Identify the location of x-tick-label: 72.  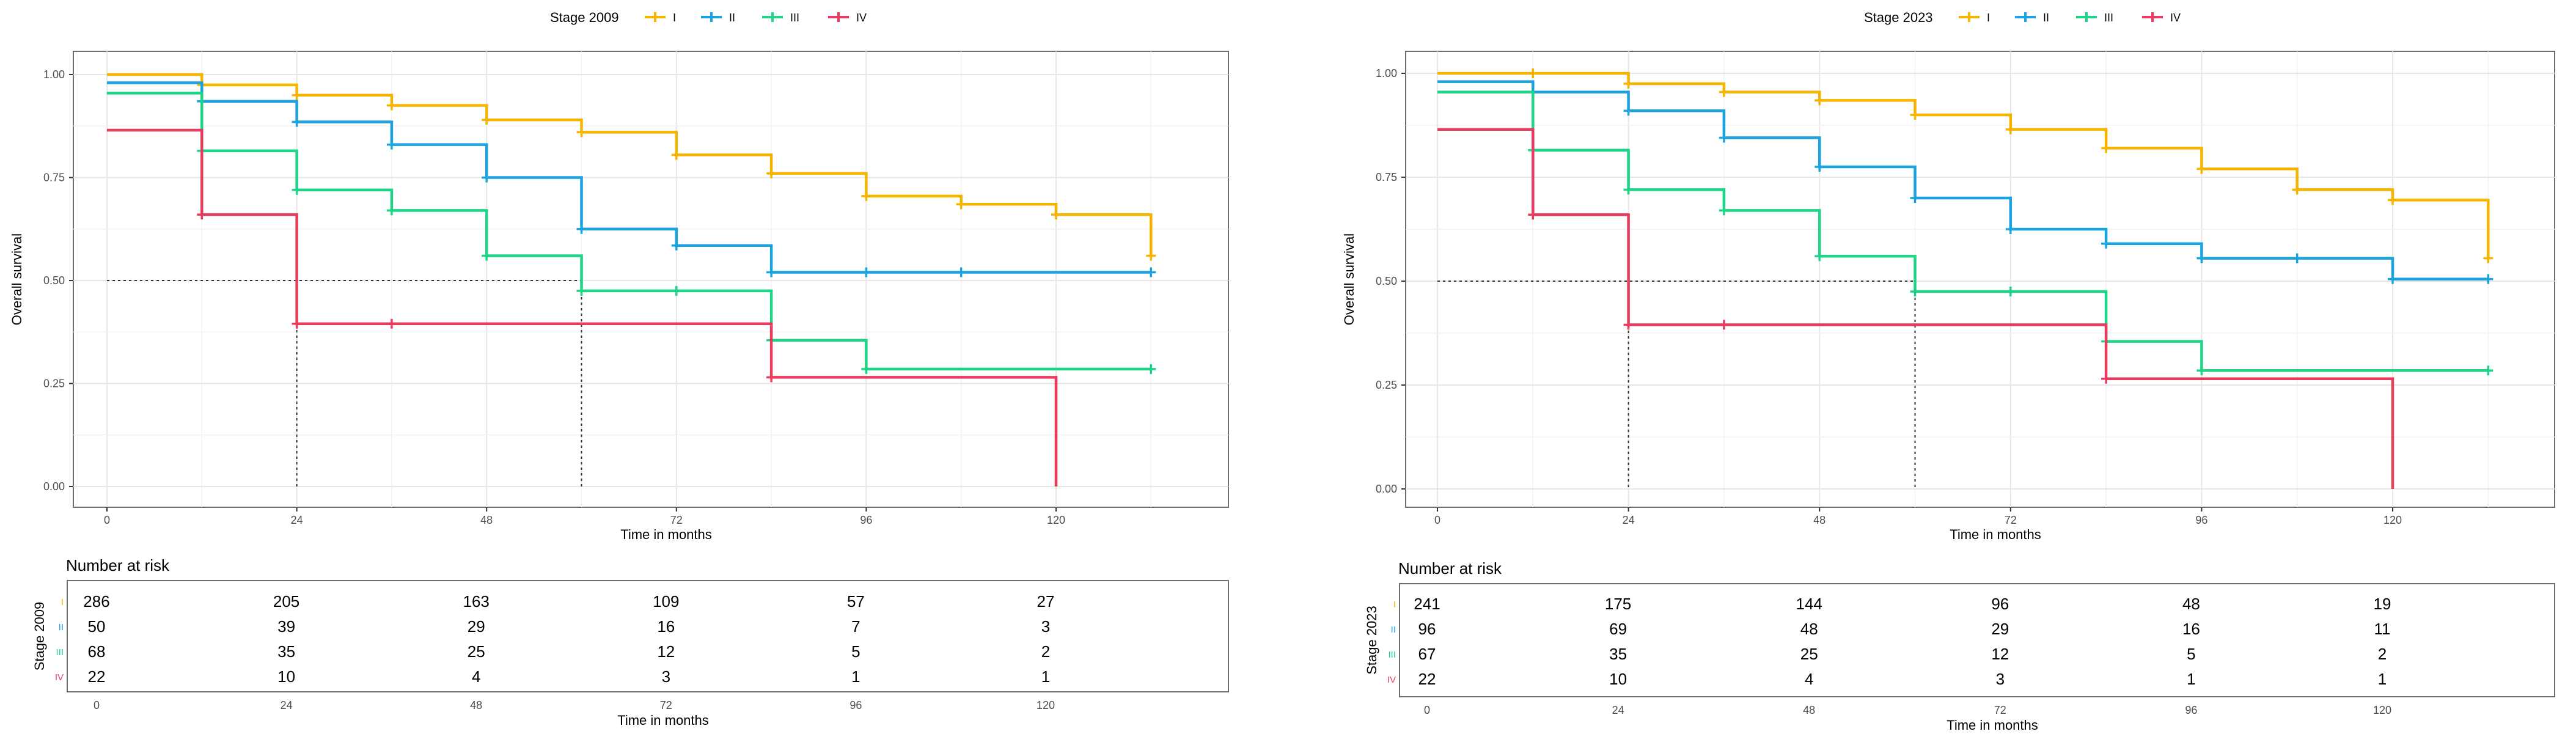
(2011, 520).